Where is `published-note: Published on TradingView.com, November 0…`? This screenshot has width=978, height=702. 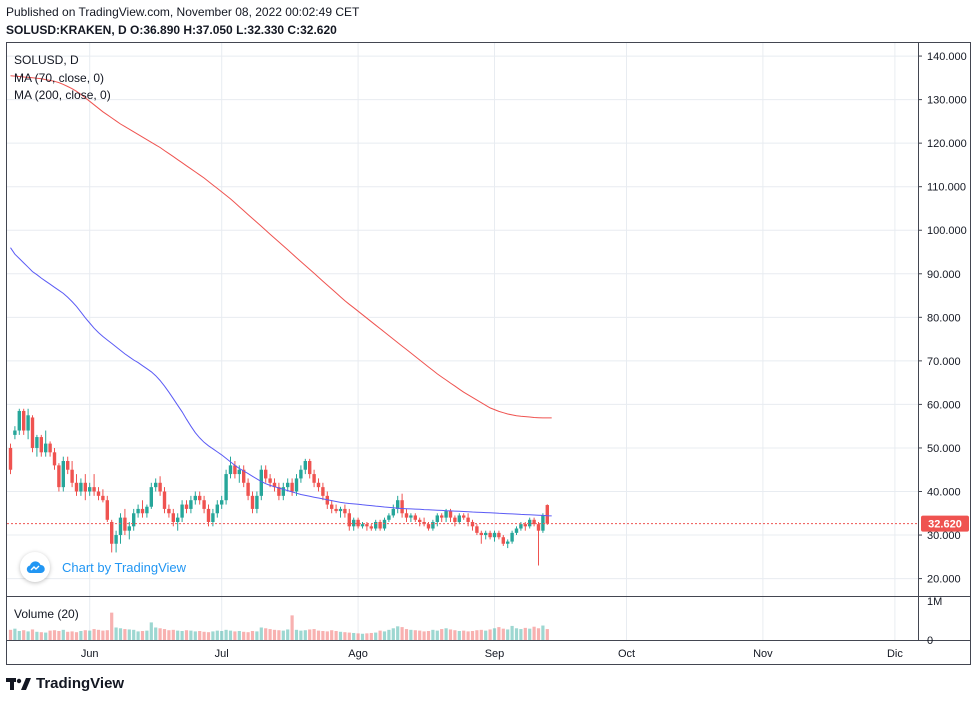
published-note: Published on TradingView.com, November 0… is located at coordinates (183, 12).